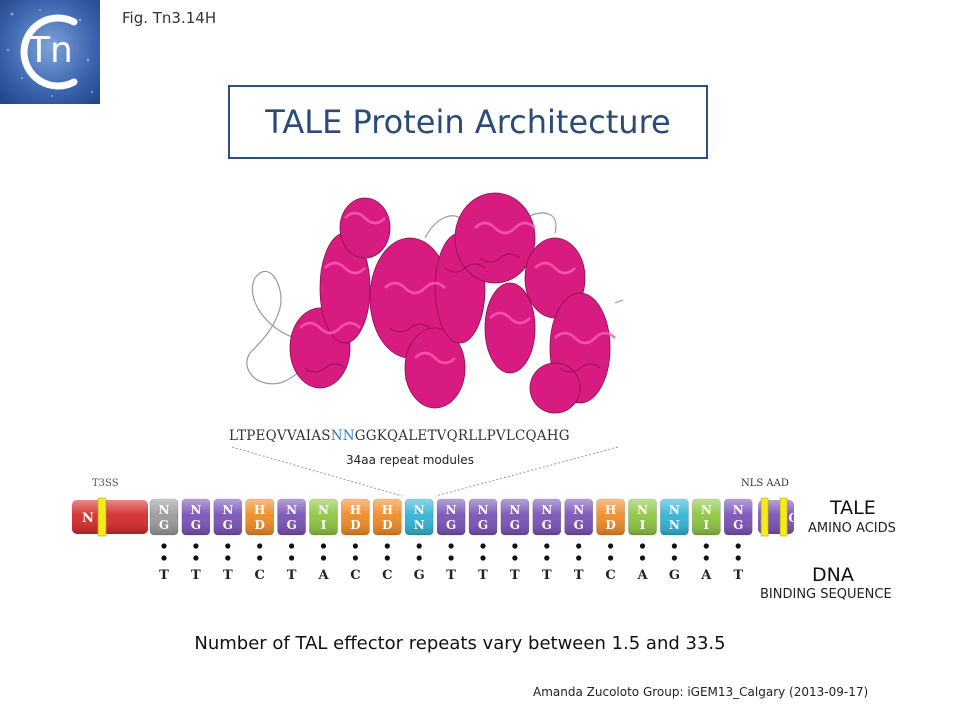 This screenshot has height=720, width=960. What do you see at coordinates (791, 518) in the screenshot?
I see `c-terminal-label: C` at bounding box center [791, 518].